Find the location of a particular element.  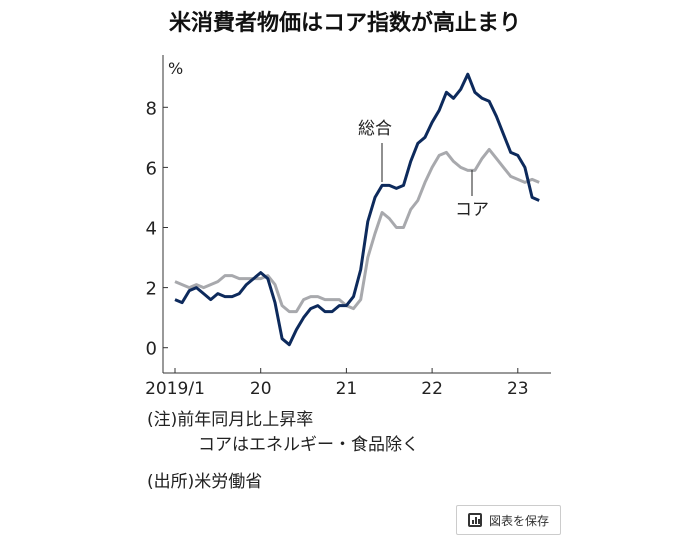

note-line-2: コアはエネルギー・食品除く is located at coordinates (308, 445).